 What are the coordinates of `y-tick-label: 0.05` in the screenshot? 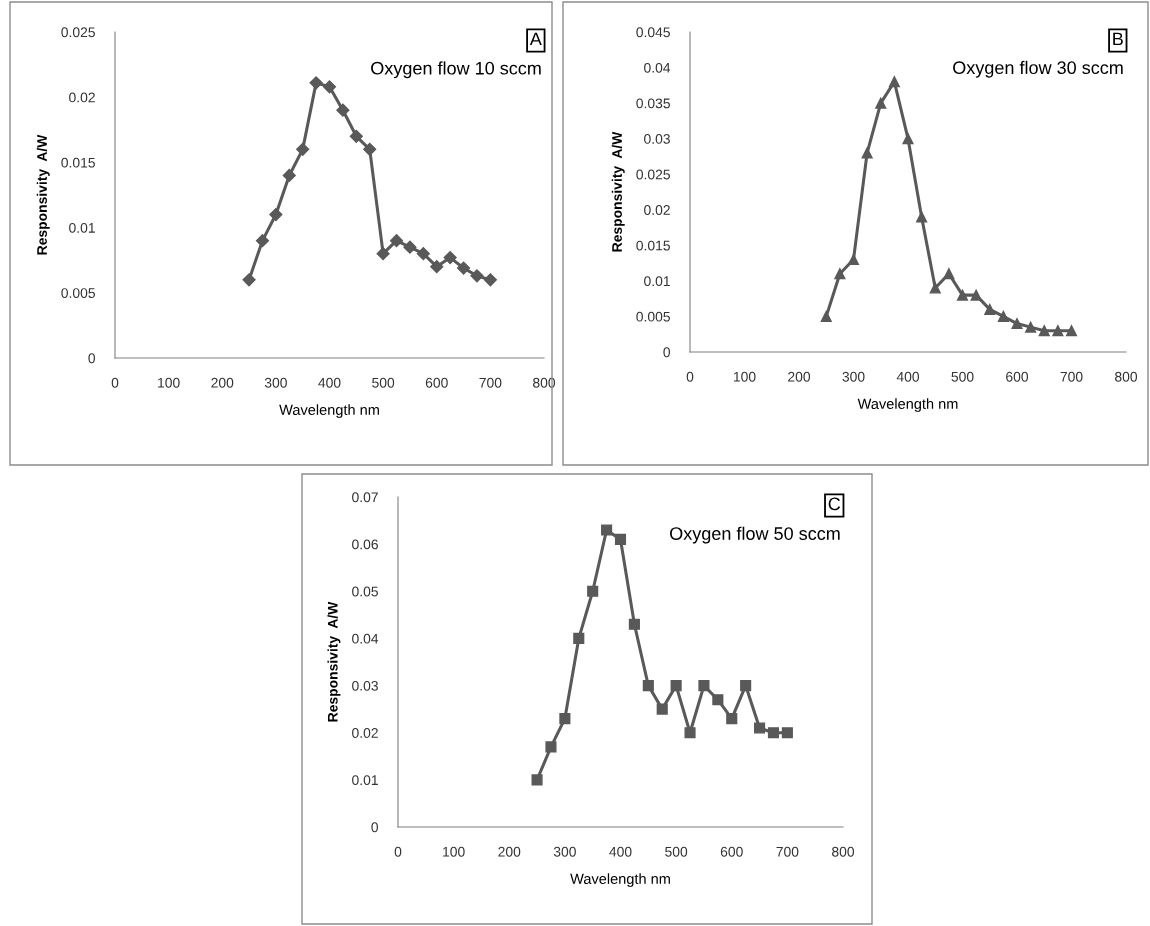 It's located at (365, 591).